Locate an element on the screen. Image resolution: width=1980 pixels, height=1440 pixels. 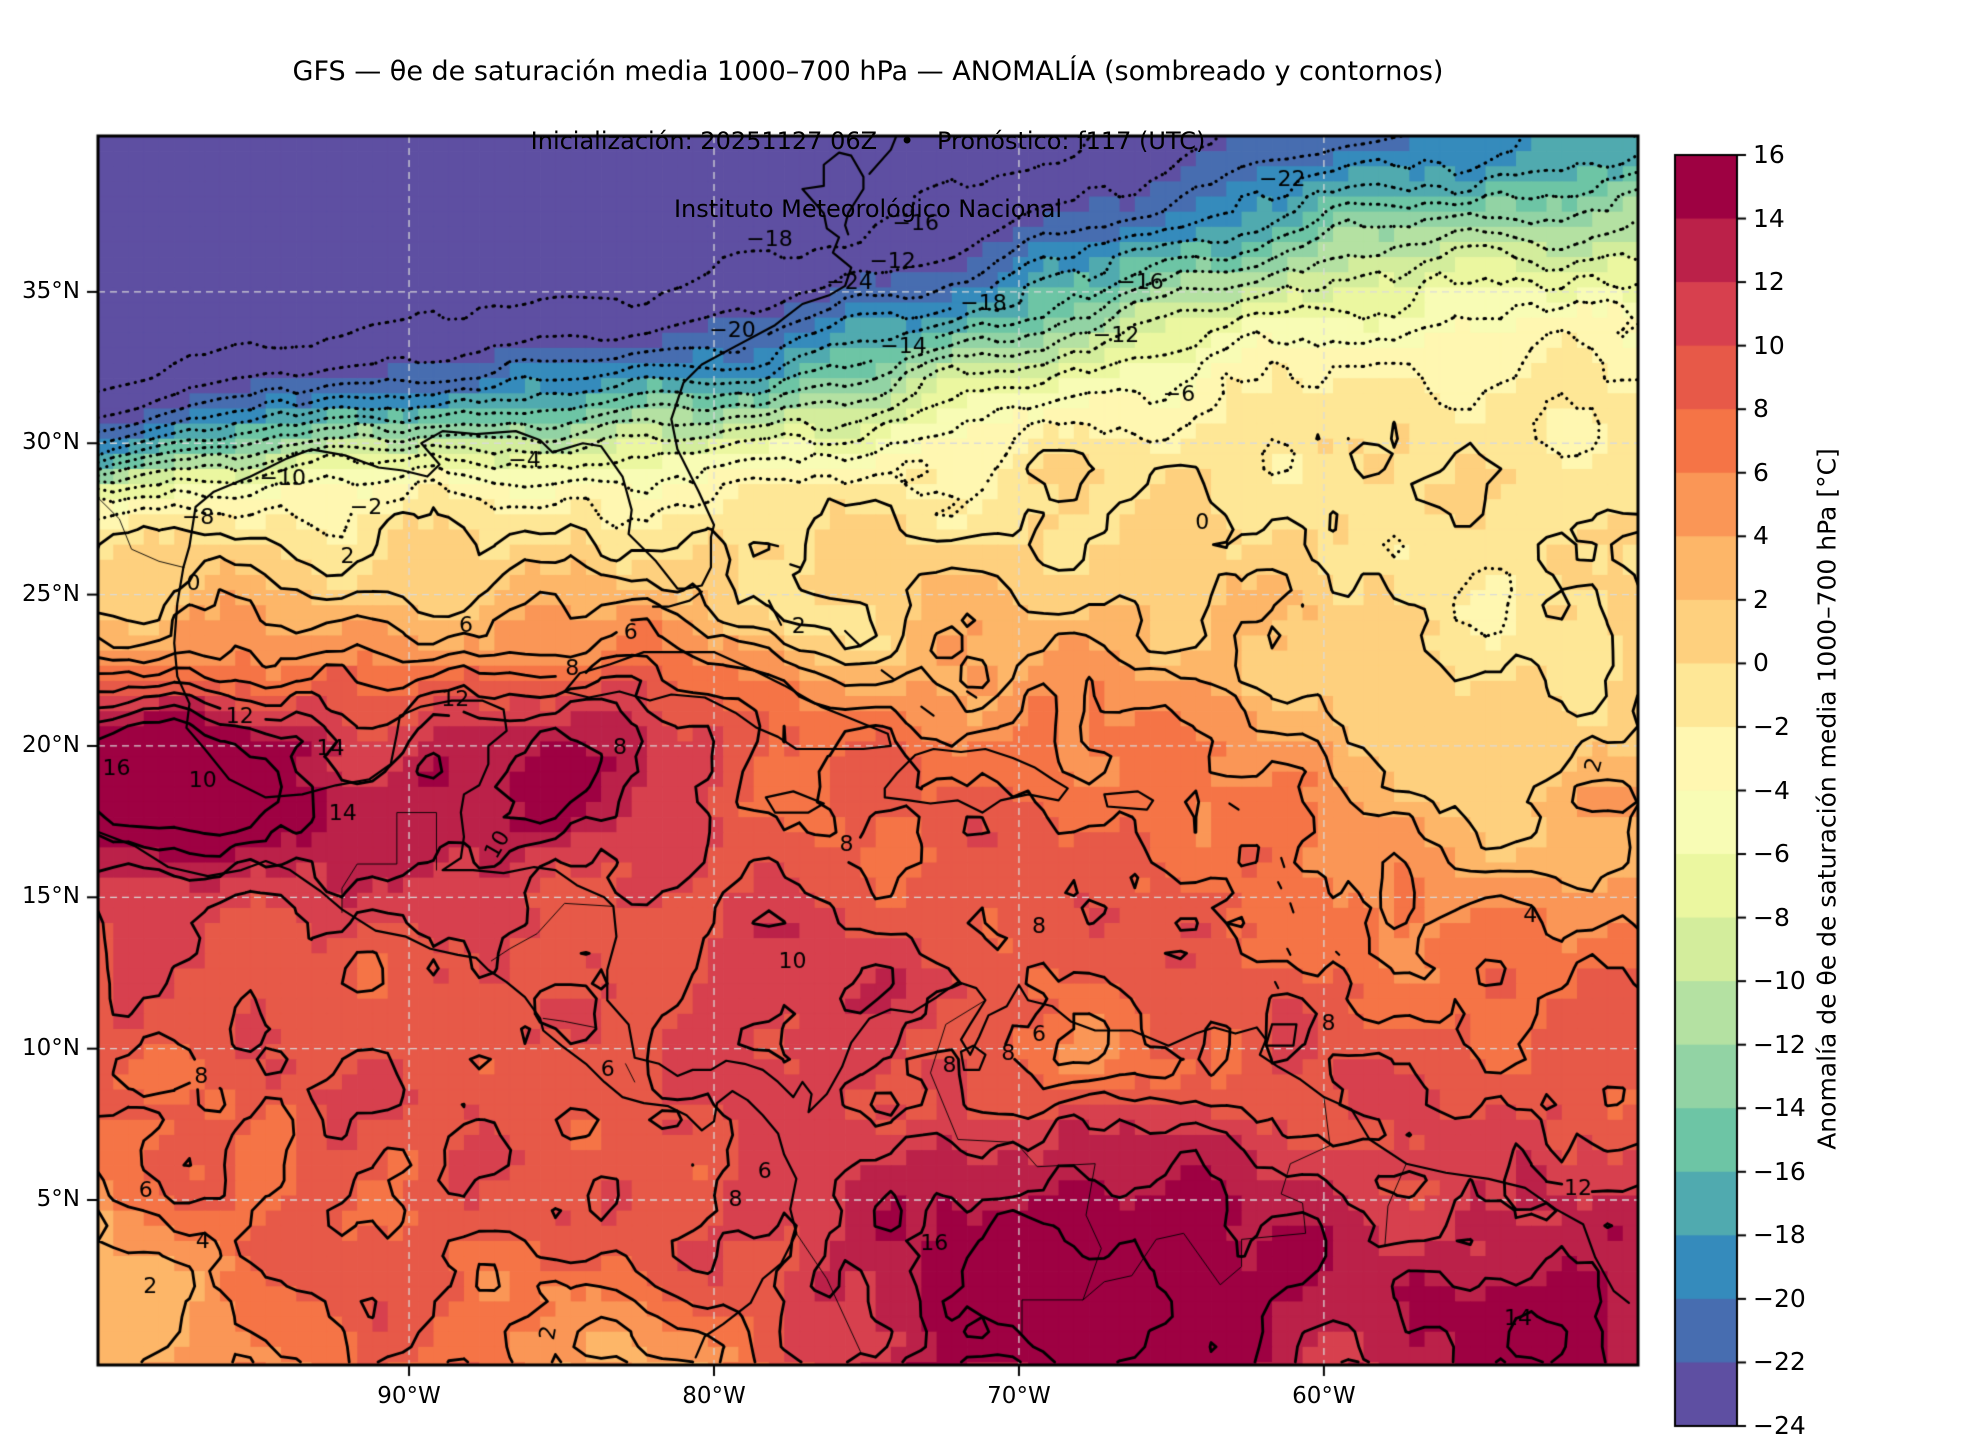
y-tick-label: 10°N is located at coordinates (51, 1047).